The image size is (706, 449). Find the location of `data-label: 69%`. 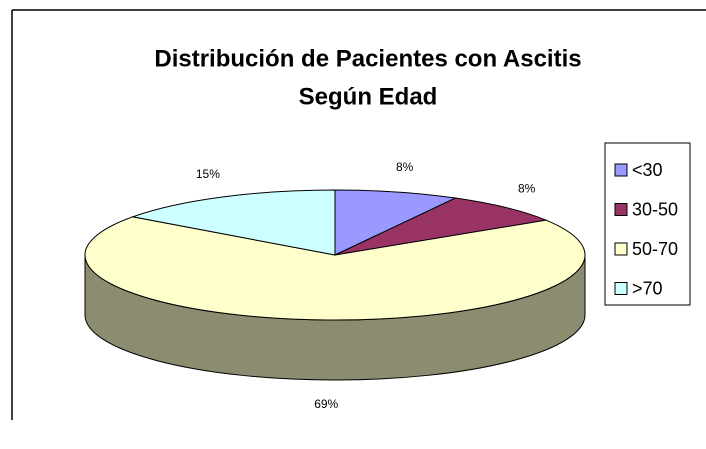

data-label: 69% is located at coordinates (326, 404).